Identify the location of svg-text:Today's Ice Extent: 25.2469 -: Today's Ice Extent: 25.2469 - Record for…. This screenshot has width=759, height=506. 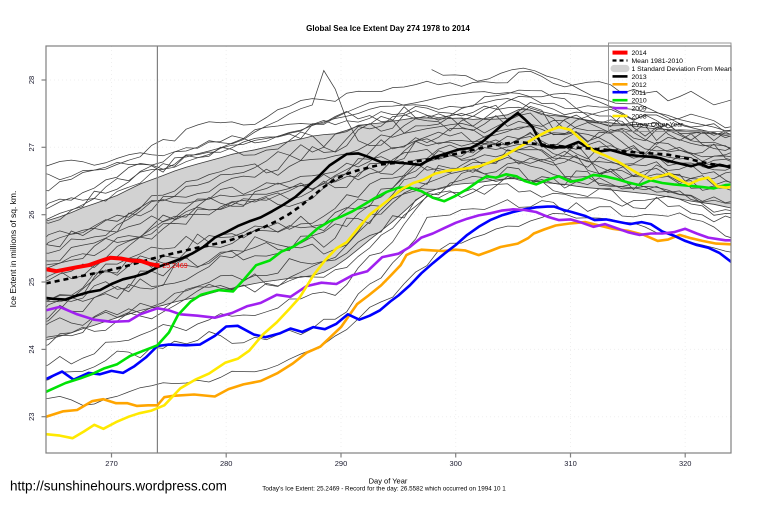
(384, 489).